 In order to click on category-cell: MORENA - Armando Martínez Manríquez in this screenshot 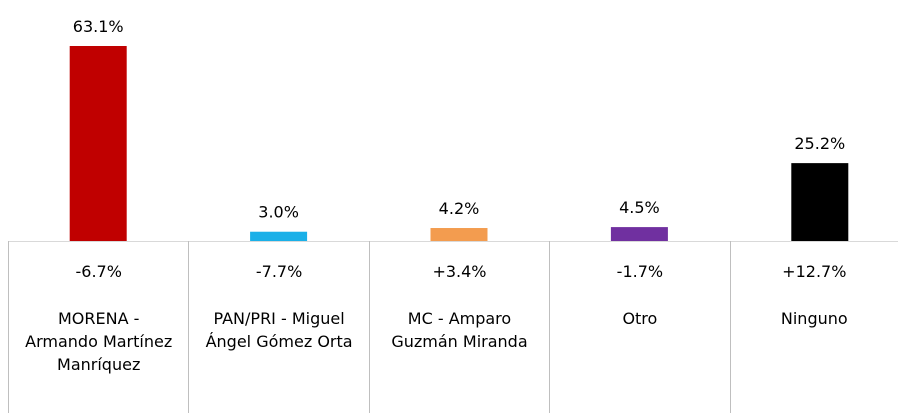, I will do `click(98, 358)`.